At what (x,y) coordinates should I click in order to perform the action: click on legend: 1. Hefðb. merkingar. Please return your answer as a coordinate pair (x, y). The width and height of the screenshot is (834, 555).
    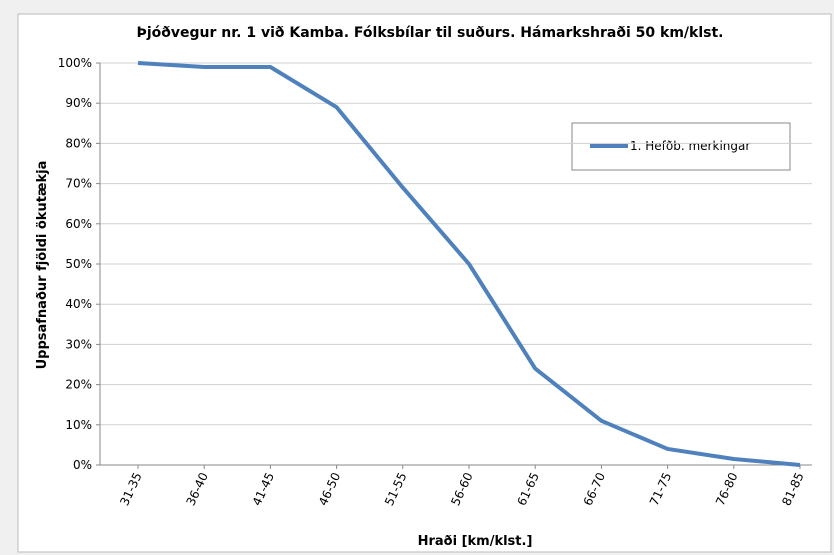
    Looking at the image, I should click on (681, 146).